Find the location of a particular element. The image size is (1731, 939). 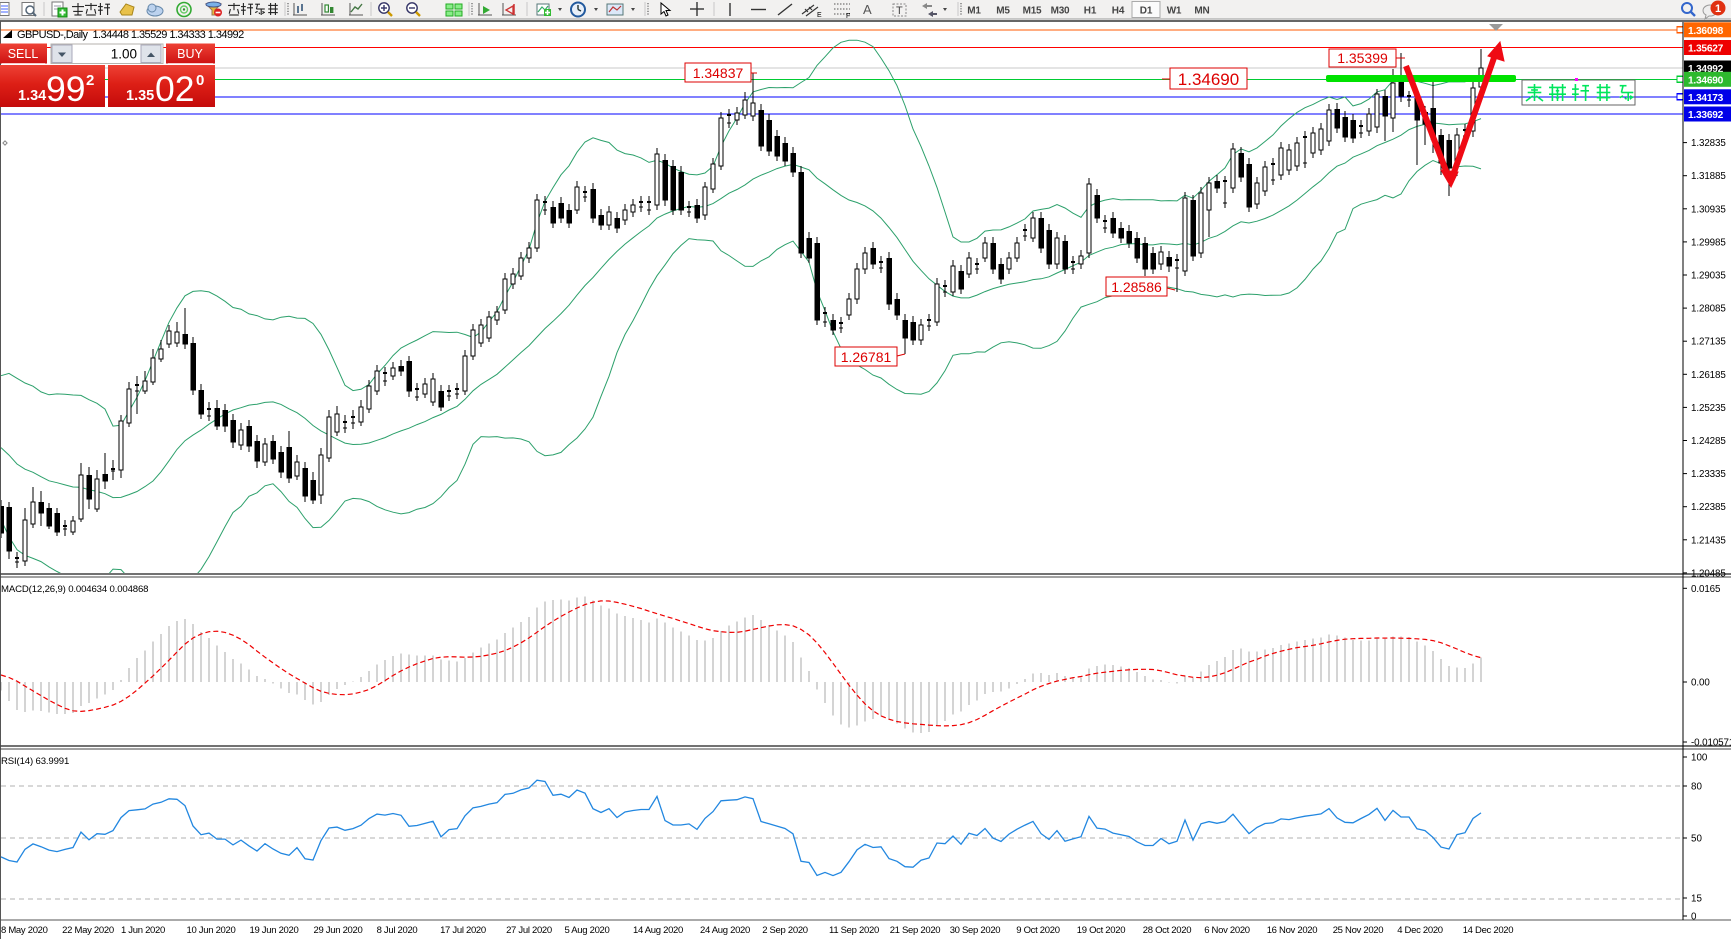

svg-text: 1.30935 is located at coordinates (1708, 209).